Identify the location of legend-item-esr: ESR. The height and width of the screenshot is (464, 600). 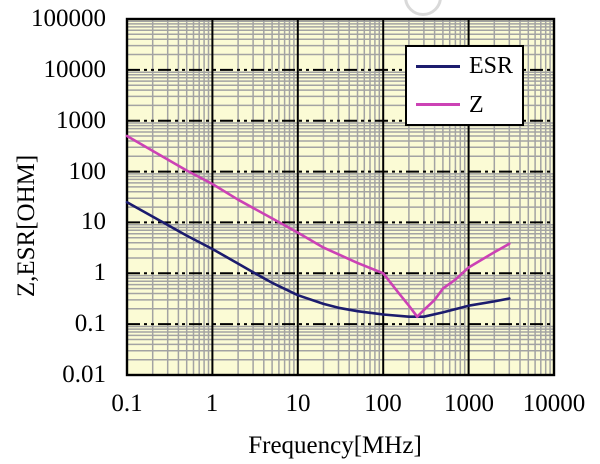
(469, 66).